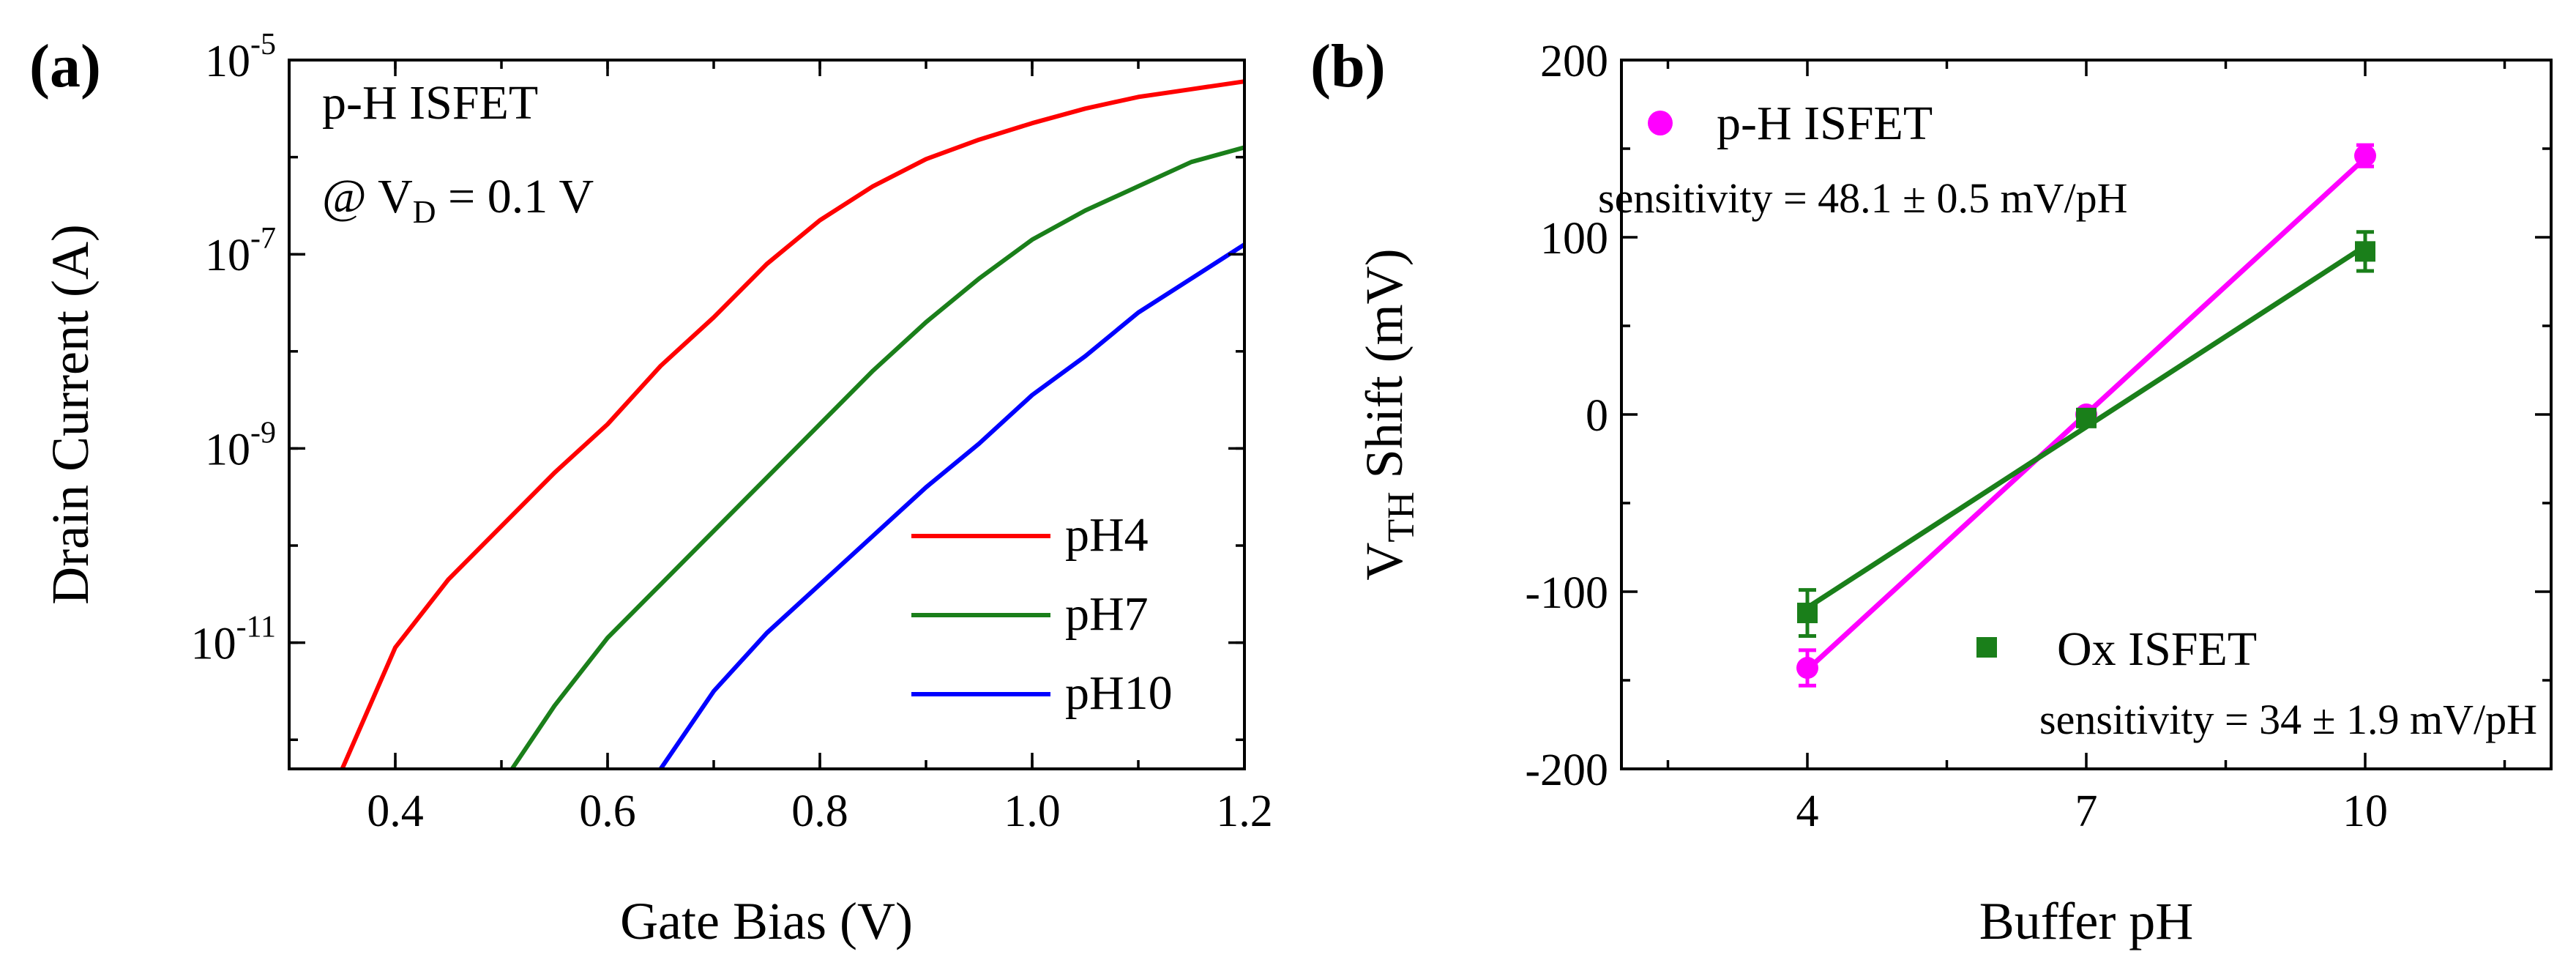 This screenshot has width=2576, height=971. What do you see at coordinates (2086, 921) in the screenshot?
I see `panel-b-x-axis-title: Buffer pH` at bounding box center [2086, 921].